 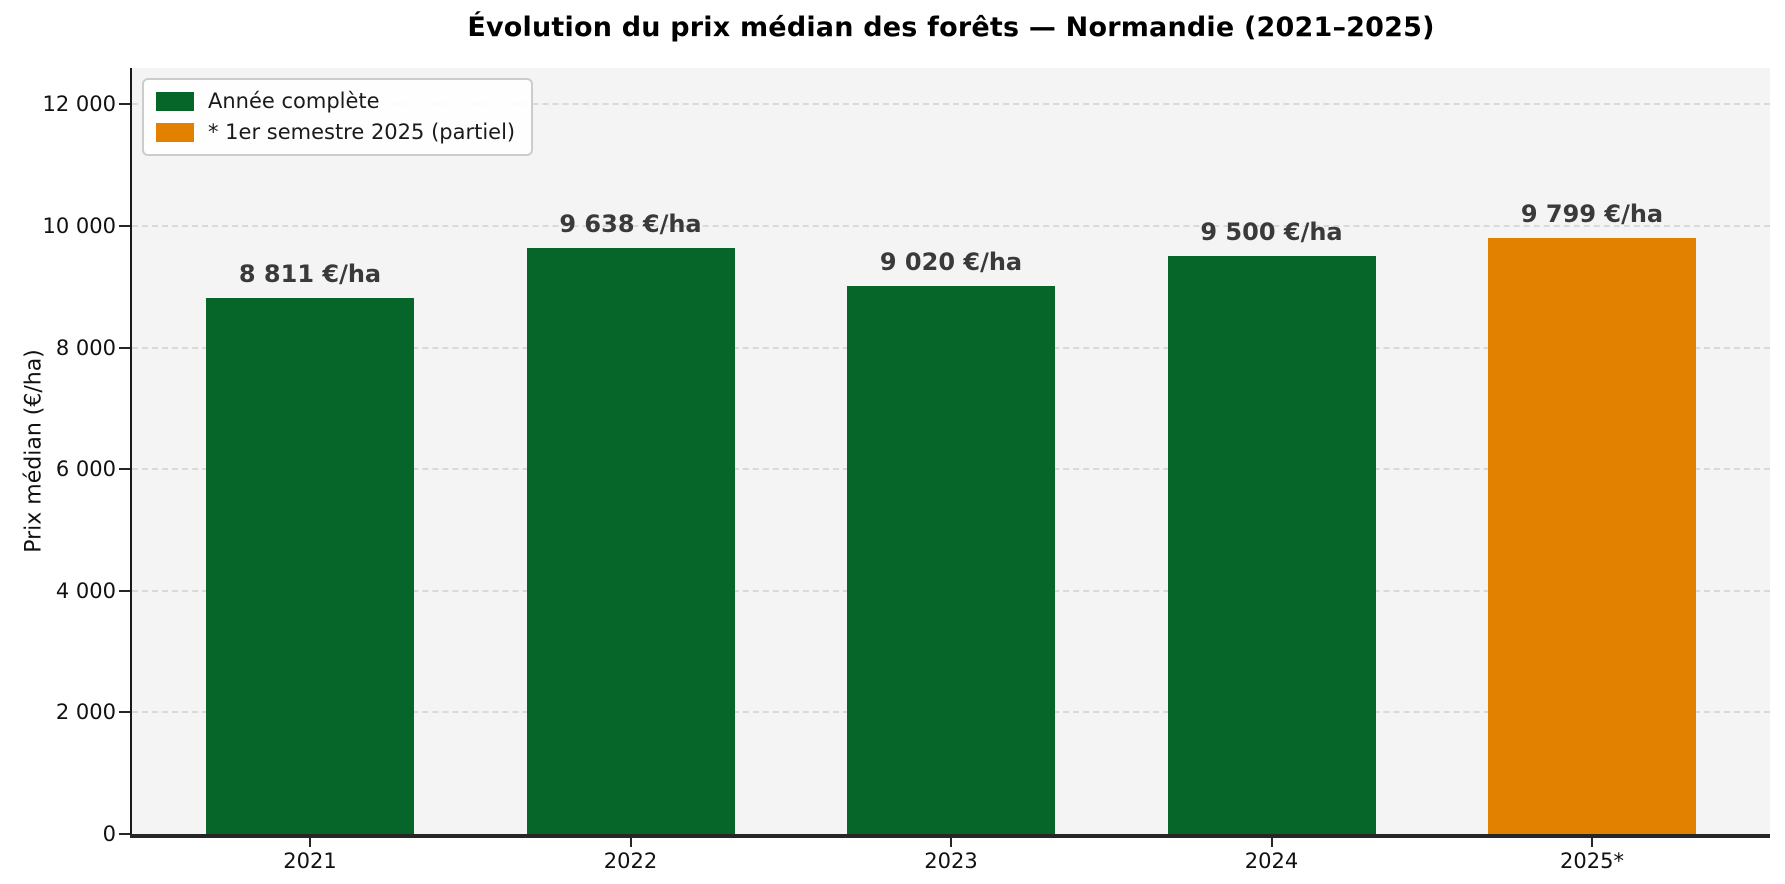 I want to click on bar-value-label: 9 799 €/ha, so click(x=1592, y=214).